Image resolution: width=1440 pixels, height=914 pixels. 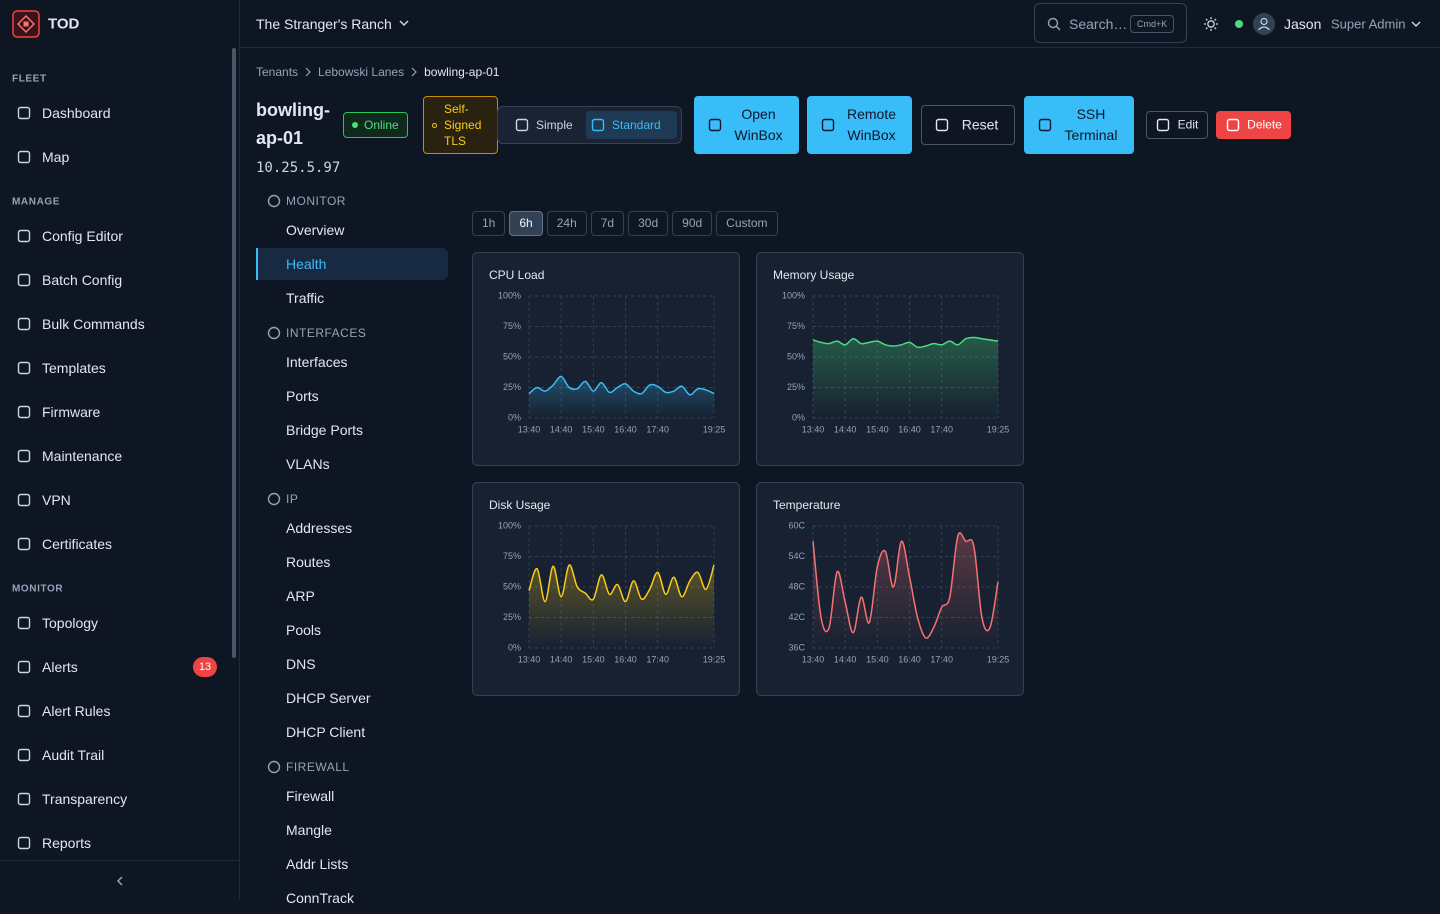 What do you see at coordinates (1110, 23) in the screenshot?
I see `search-box: Search… Cmd+K` at bounding box center [1110, 23].